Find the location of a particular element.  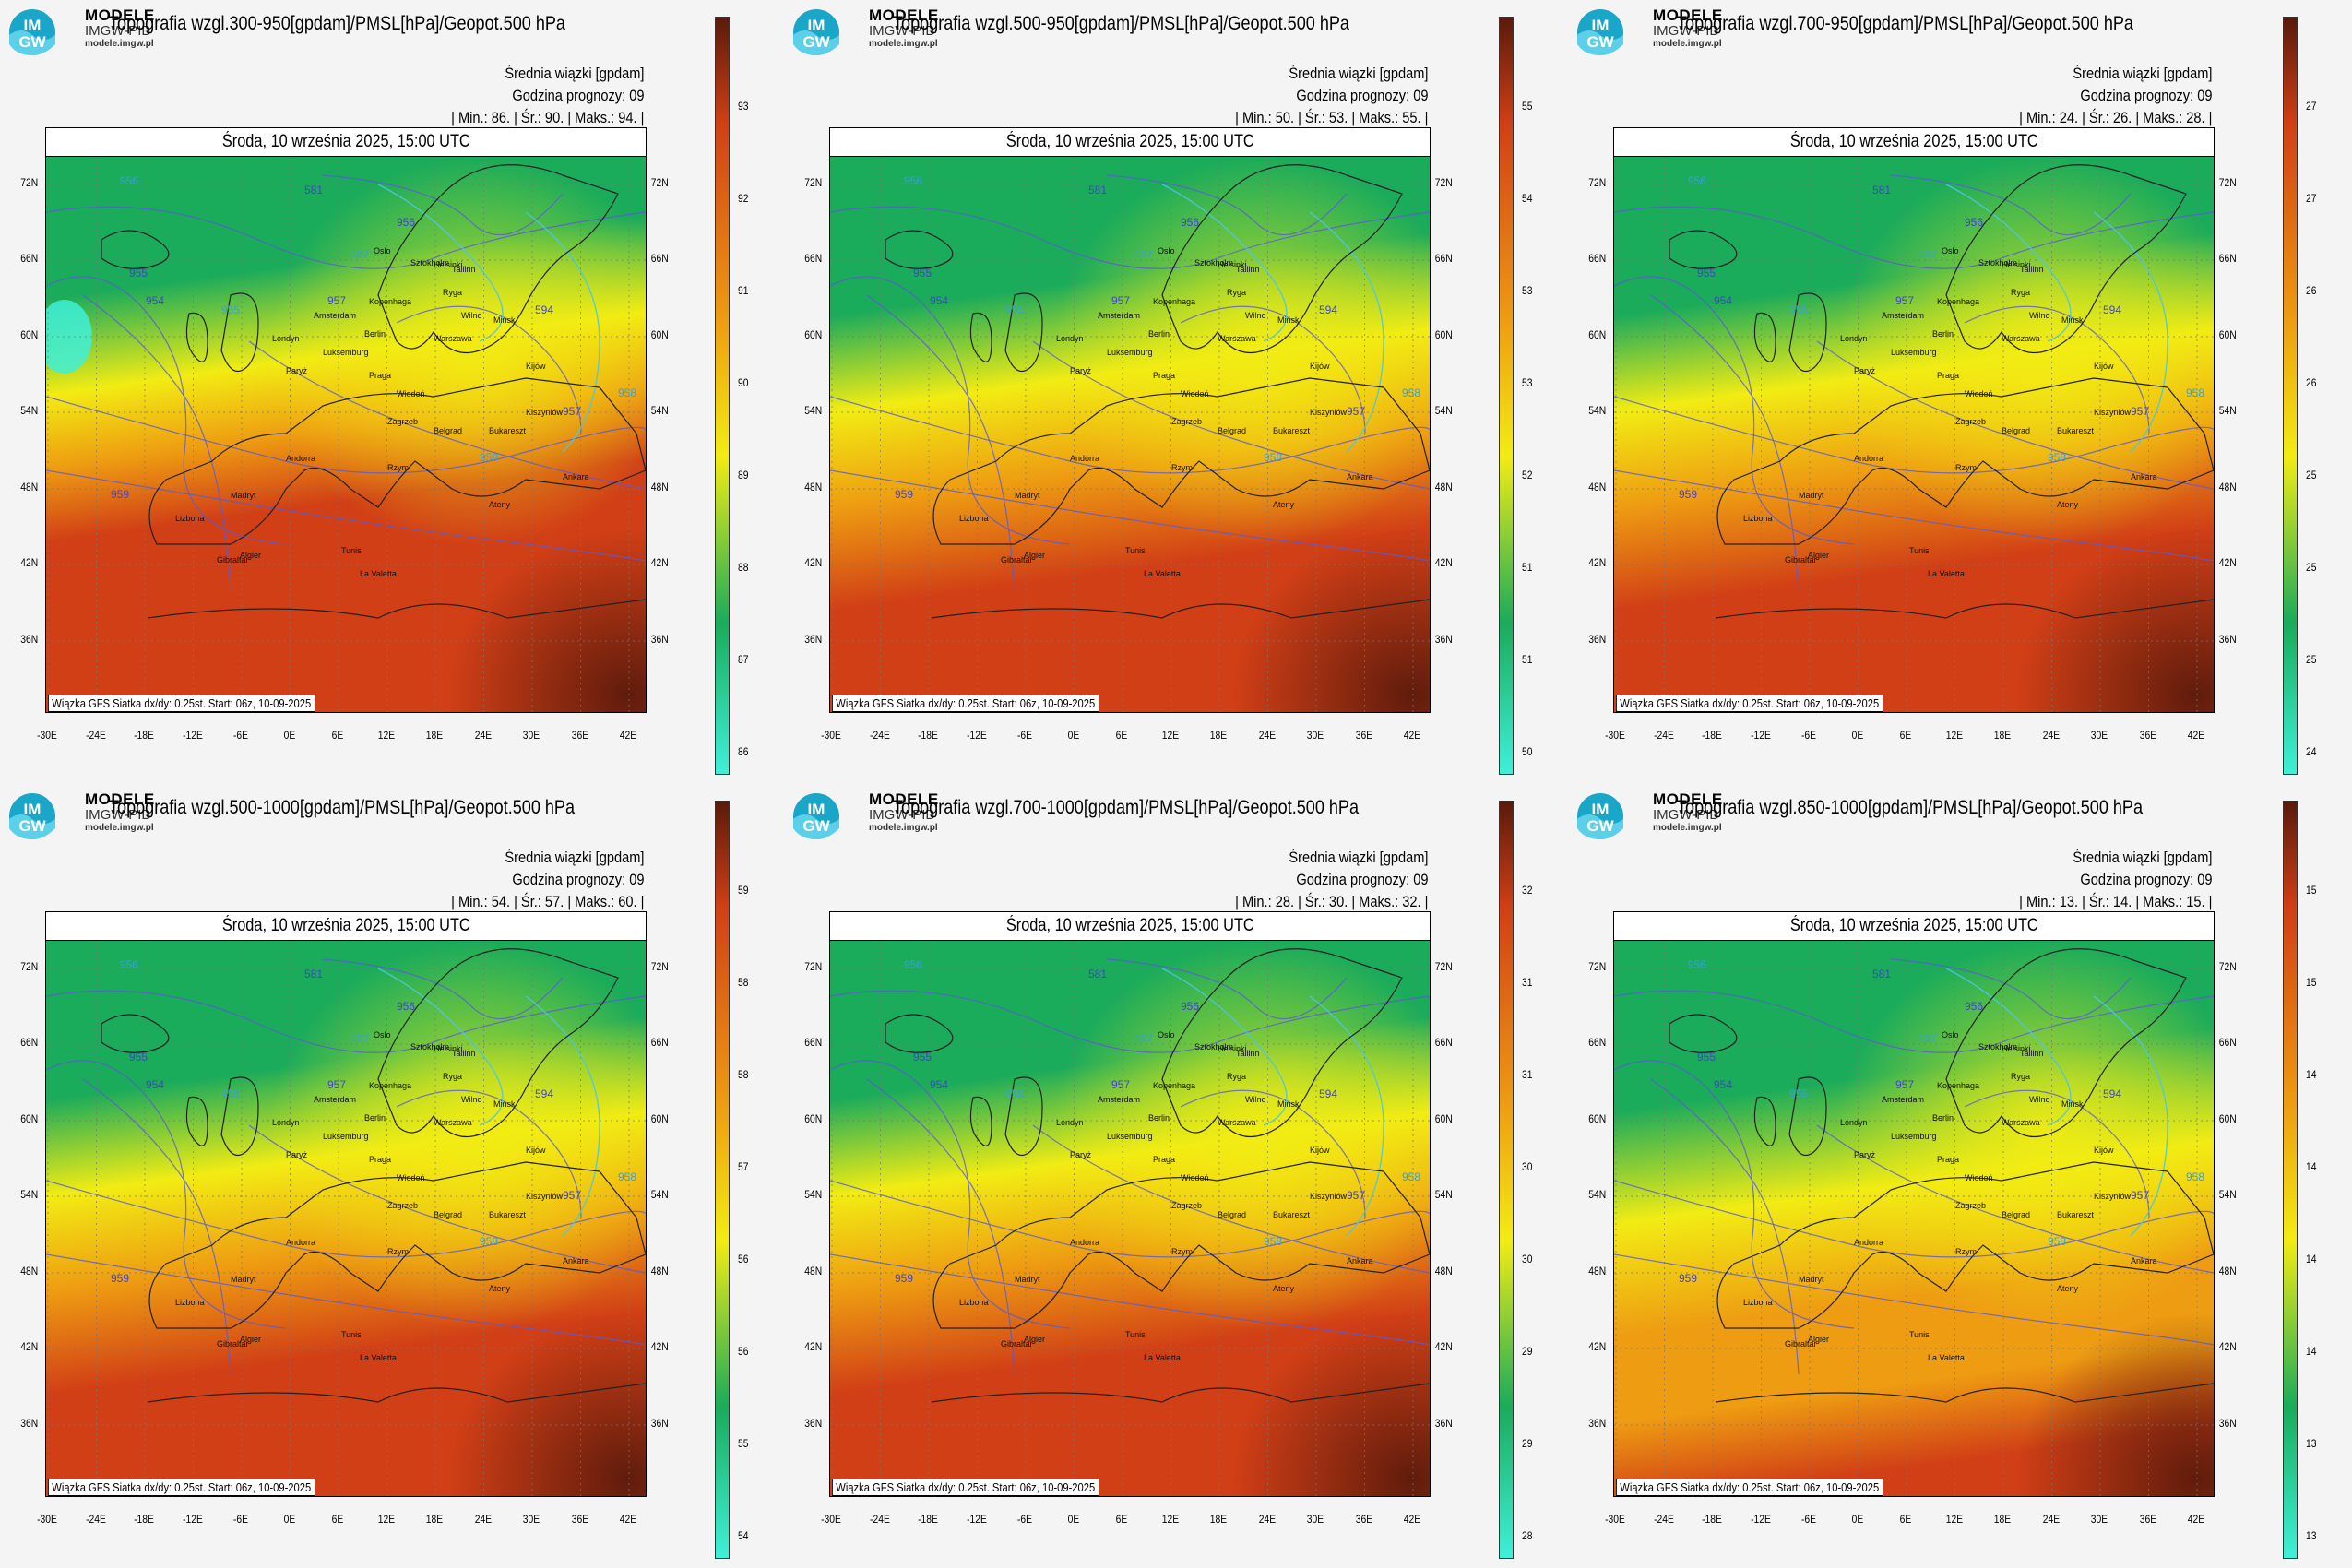

city-label: Zagrzeb is located at coordinates (1970, 1205).